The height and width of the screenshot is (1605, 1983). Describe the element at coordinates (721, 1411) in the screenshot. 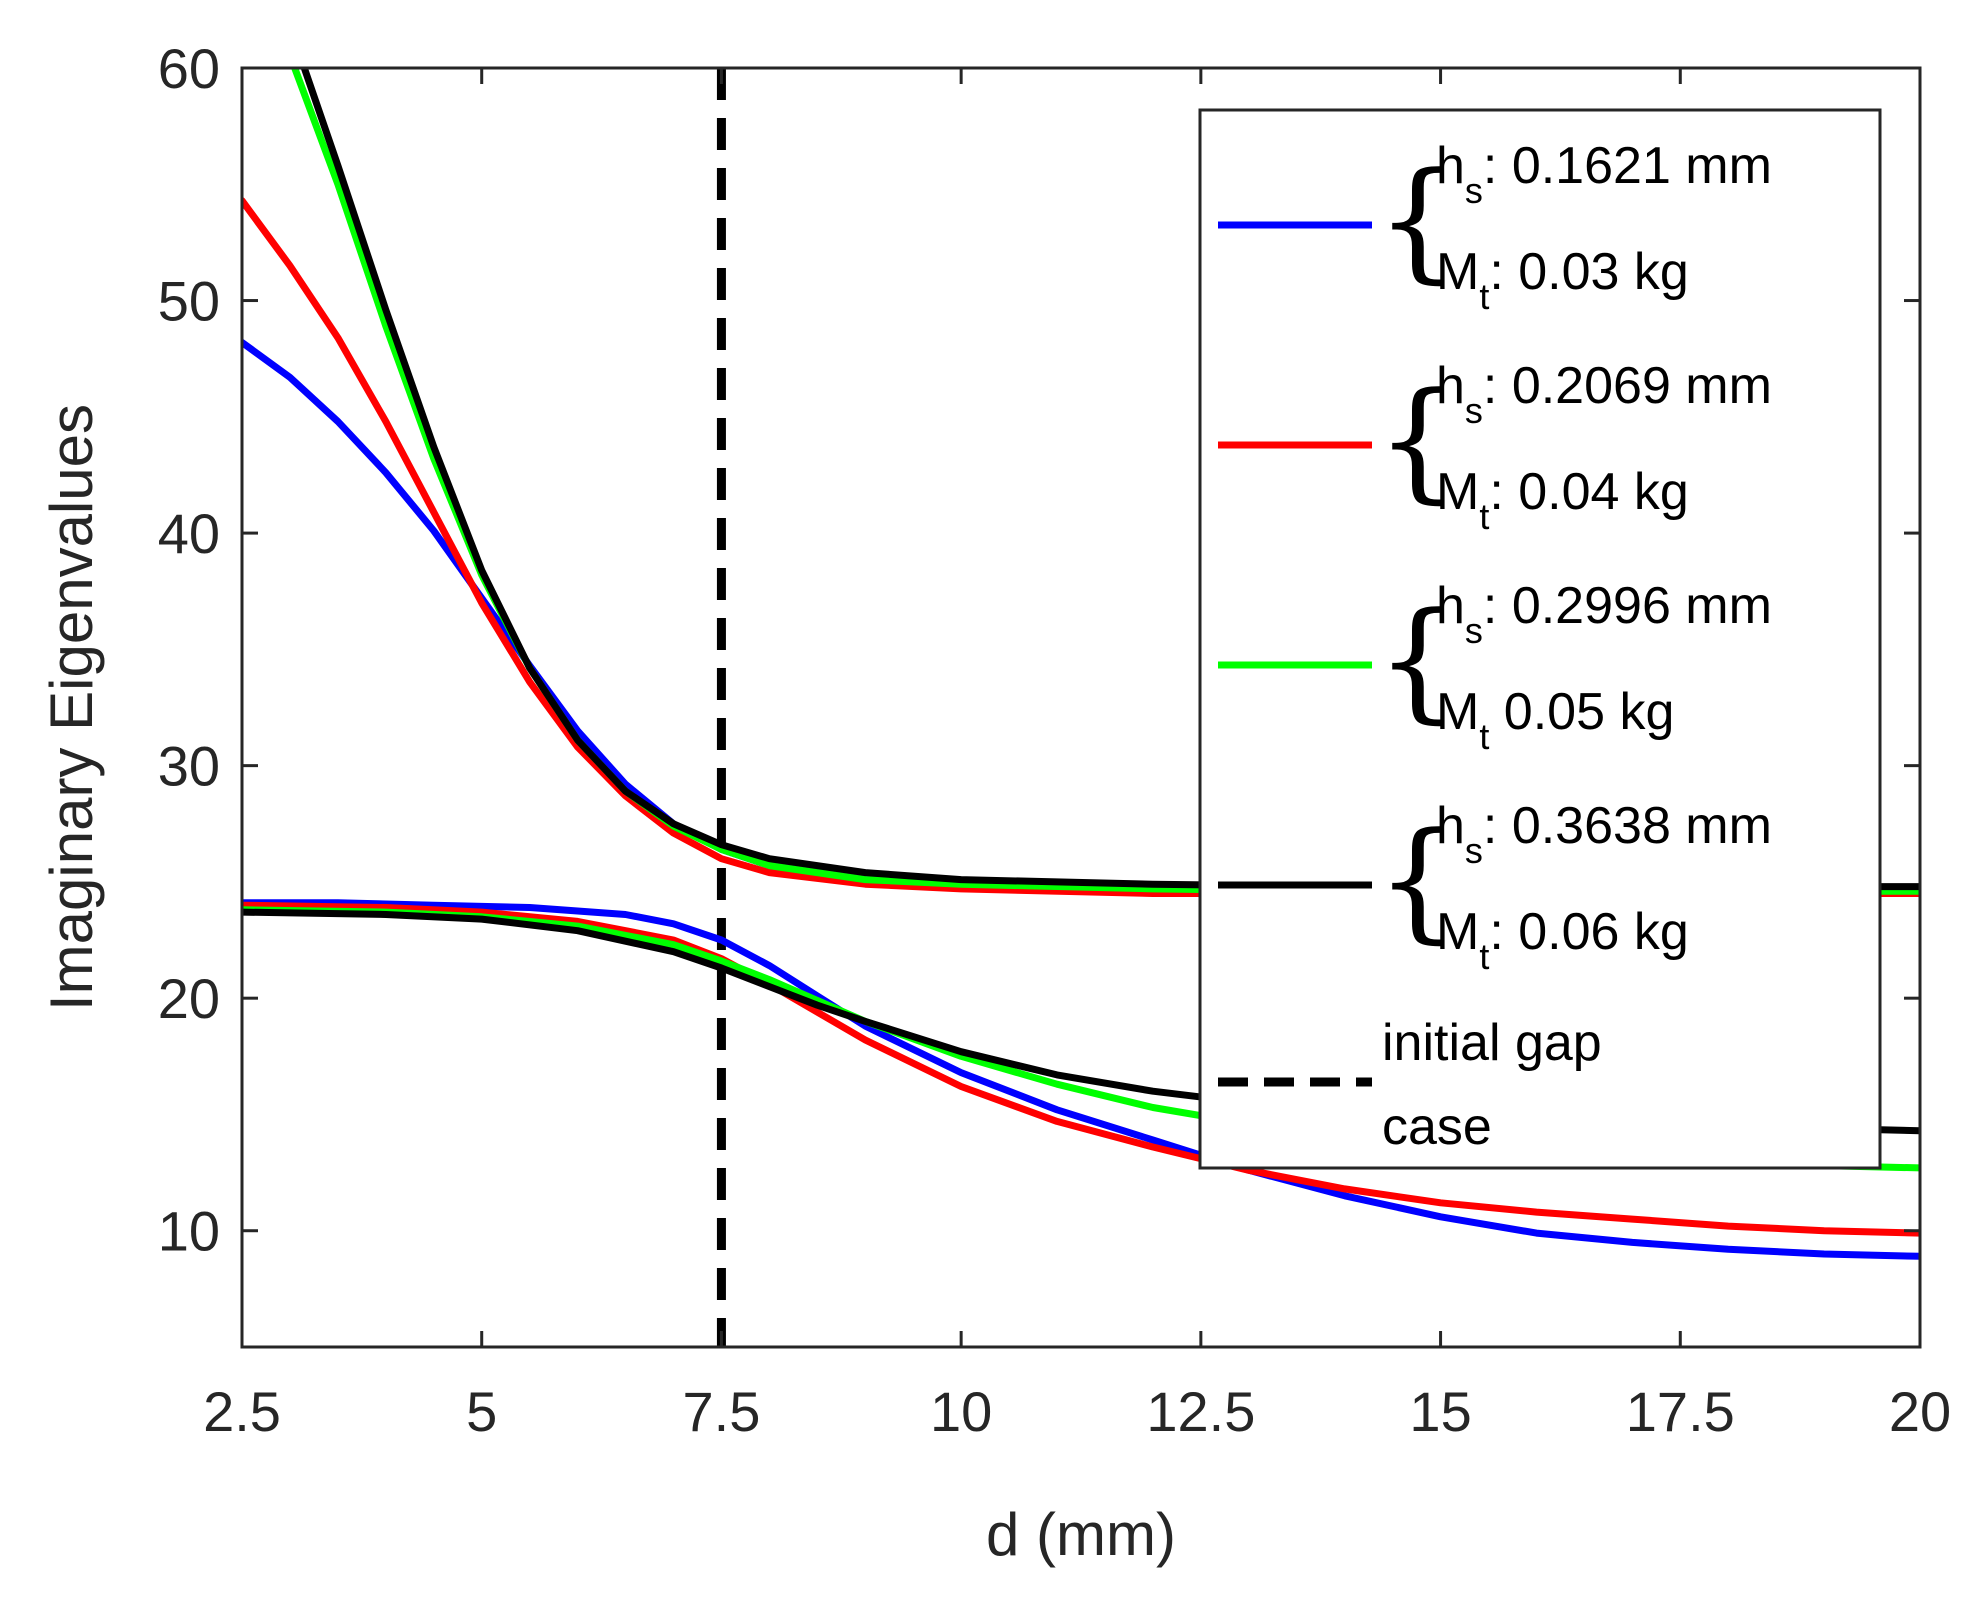

I see `x-tick-label: 7.5` at that location.